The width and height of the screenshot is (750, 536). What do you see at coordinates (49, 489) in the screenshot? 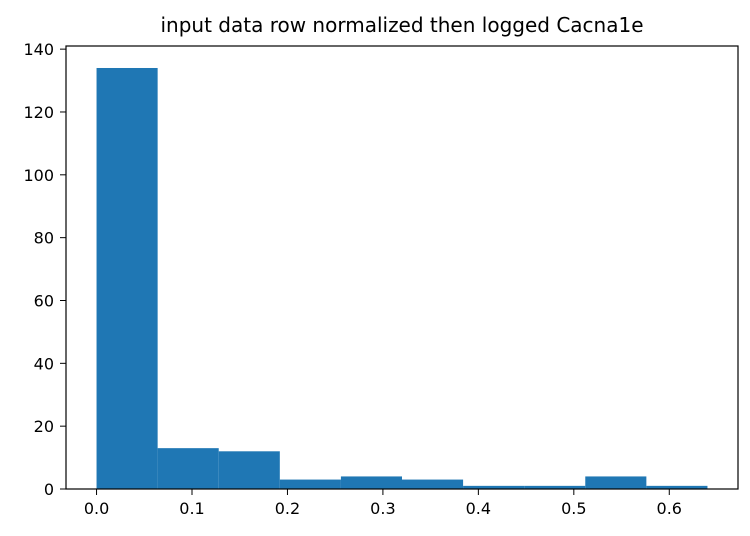
I see `y-tick-label-0: 0` at bounding box center [49, 489].